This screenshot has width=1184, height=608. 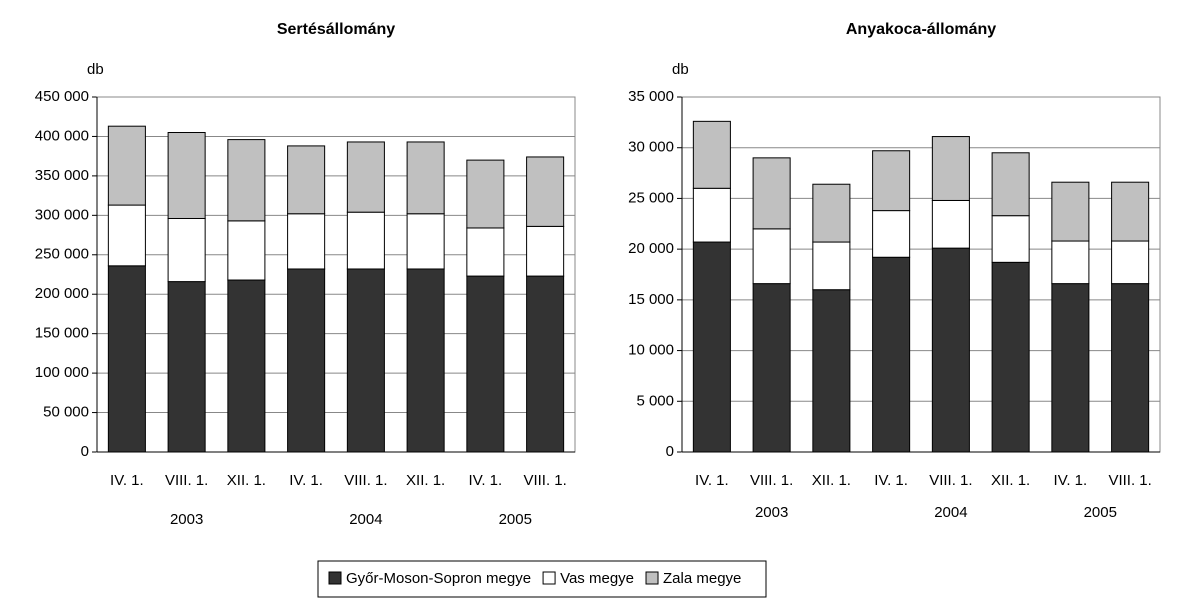 I want to click on y-tick-label: 15 000, so click(x=651, y=299).